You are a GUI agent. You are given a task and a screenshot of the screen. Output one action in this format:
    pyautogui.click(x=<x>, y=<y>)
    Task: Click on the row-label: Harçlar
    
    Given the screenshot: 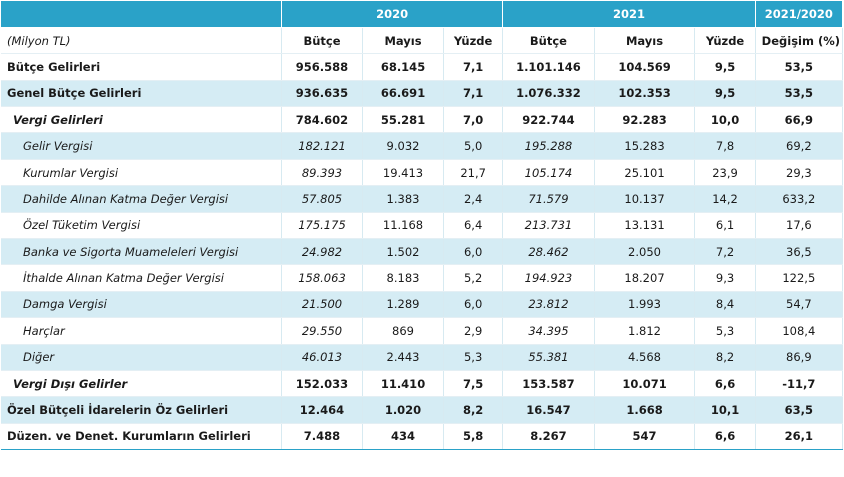 What is the action you would take?
    pyautogui.click(x=141, y=331)
    